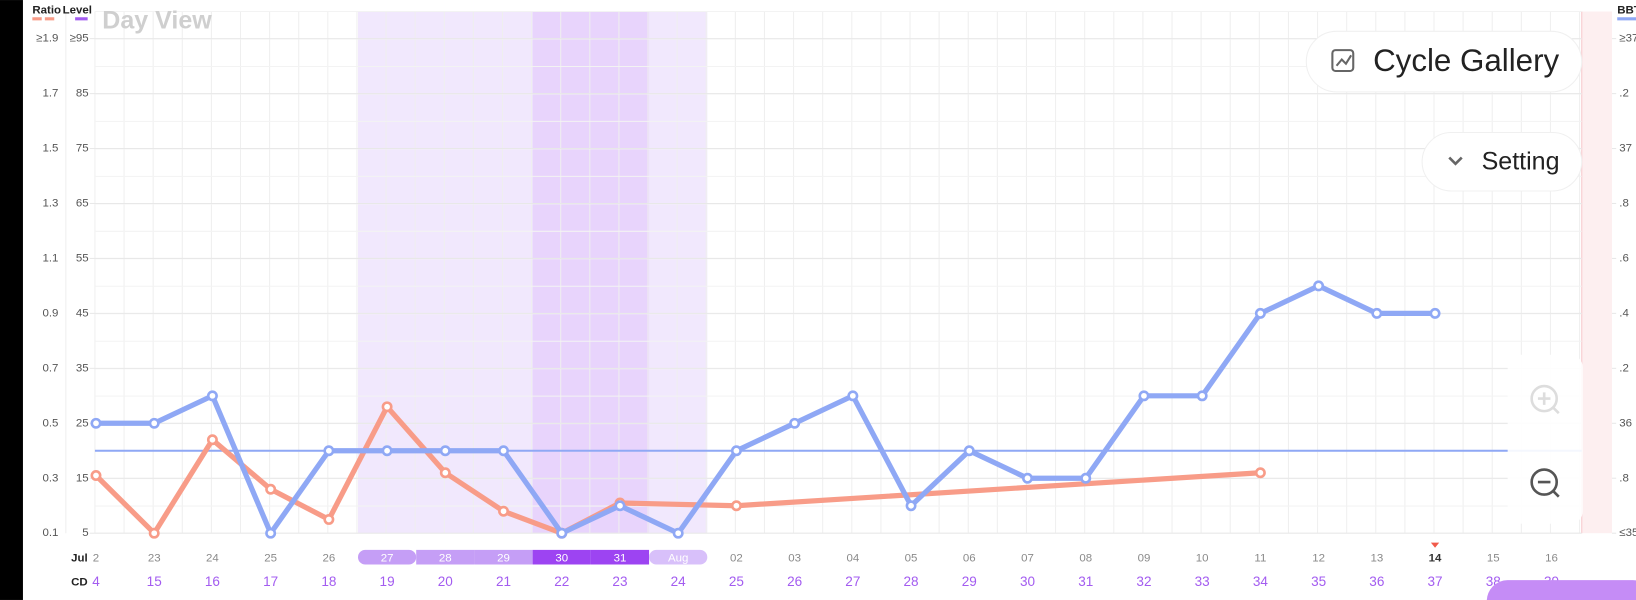  What do you see at coordinates (794, 558) in the screenshot?
I see `date-label: 03` at bounding box center [794, 558].